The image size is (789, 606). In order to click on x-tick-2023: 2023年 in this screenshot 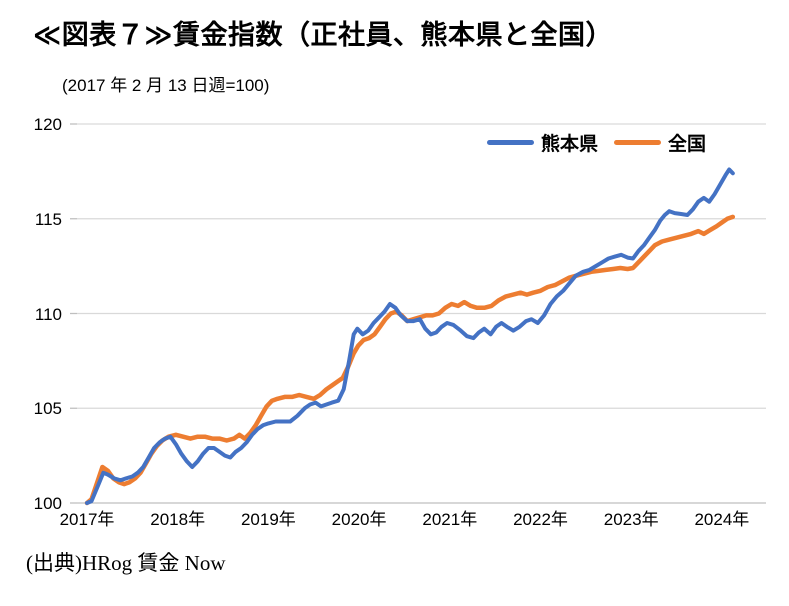, I will do `click(631, 519)`.